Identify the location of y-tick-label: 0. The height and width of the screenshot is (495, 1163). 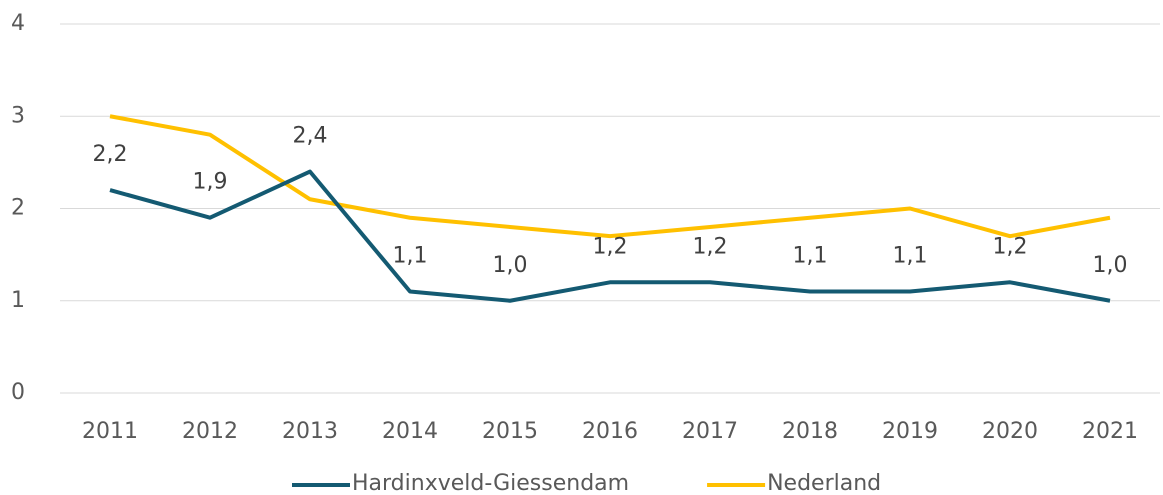
(18, 392).